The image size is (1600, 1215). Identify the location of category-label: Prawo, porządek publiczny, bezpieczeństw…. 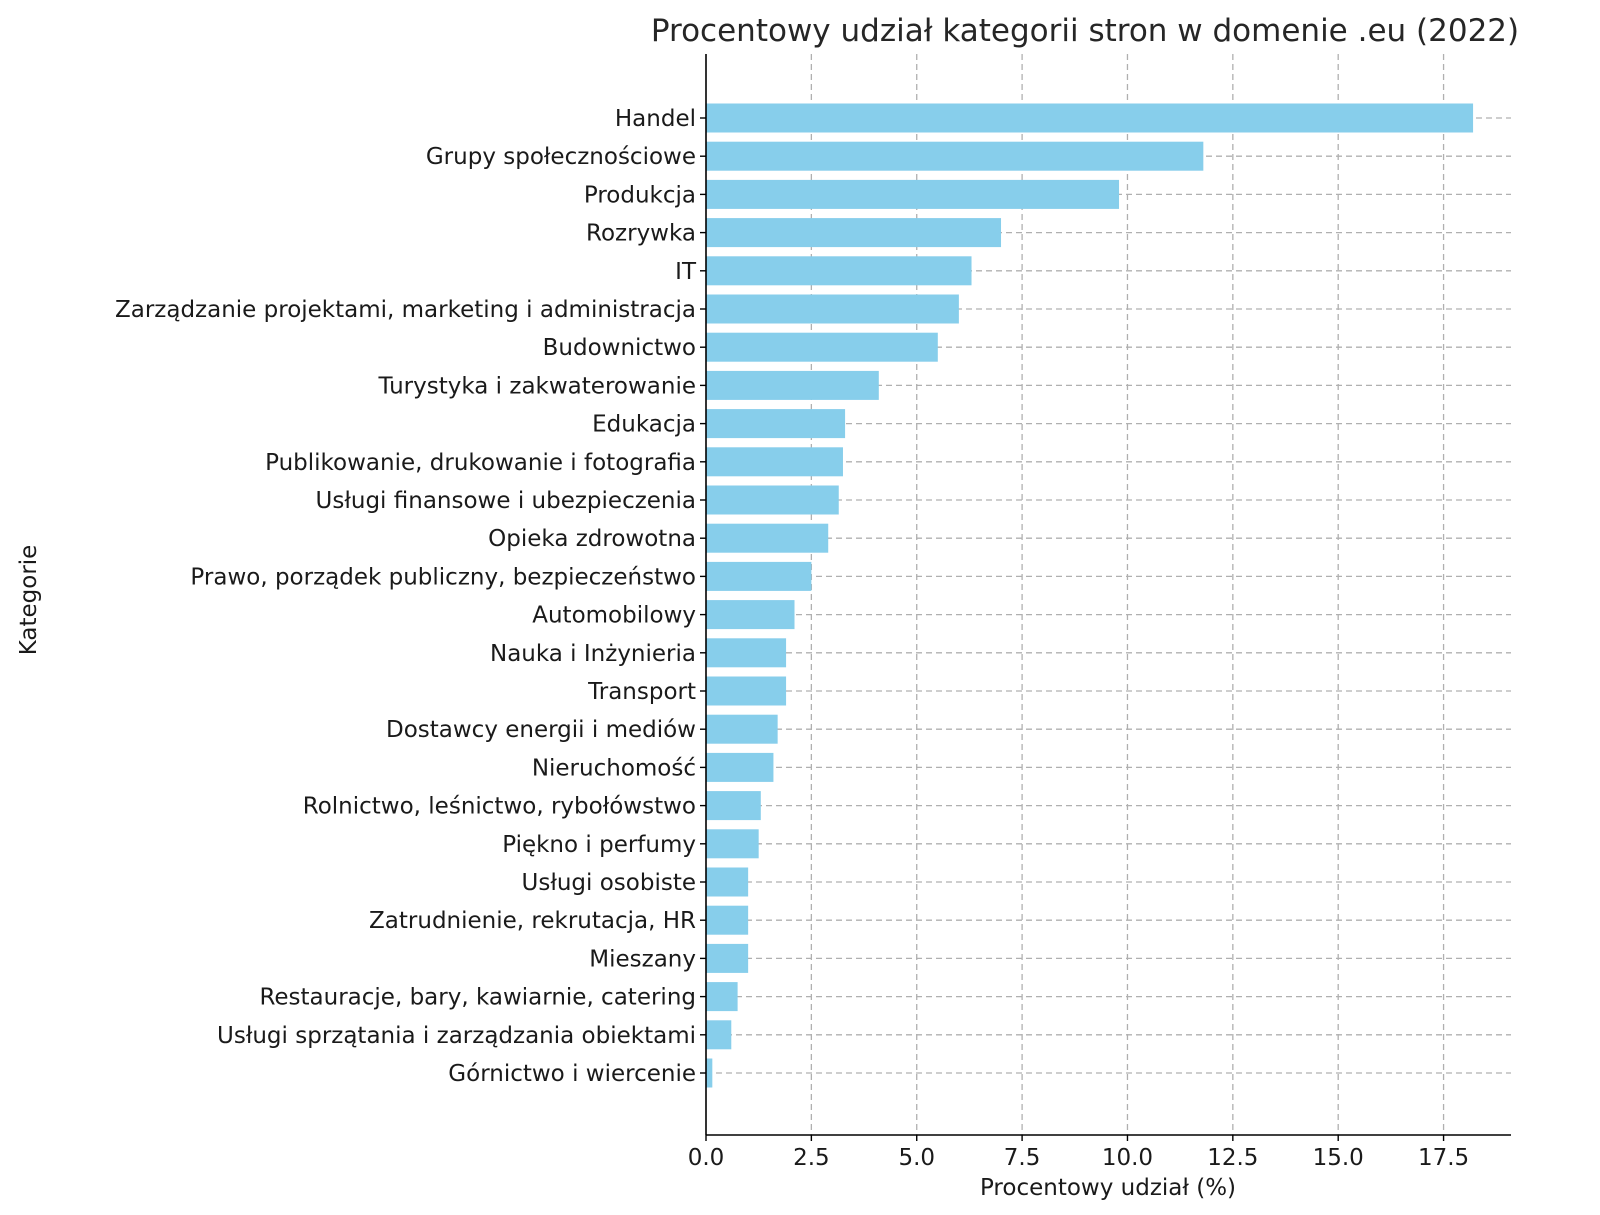
(443, 577).